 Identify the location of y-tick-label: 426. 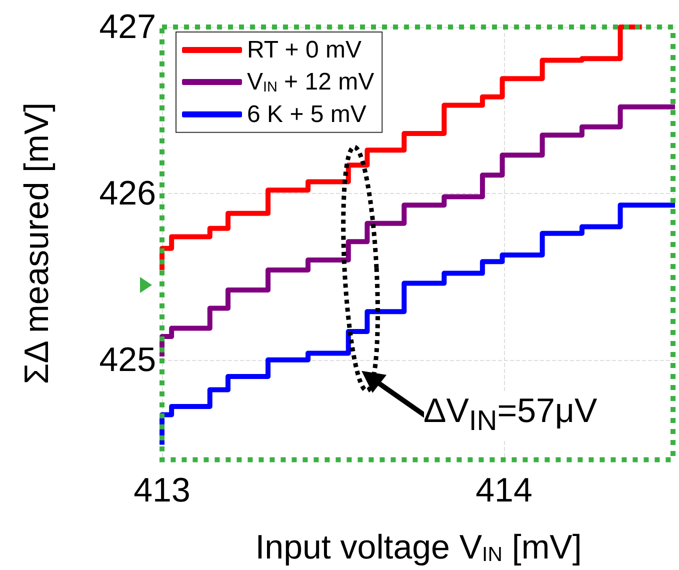
(127, 193).